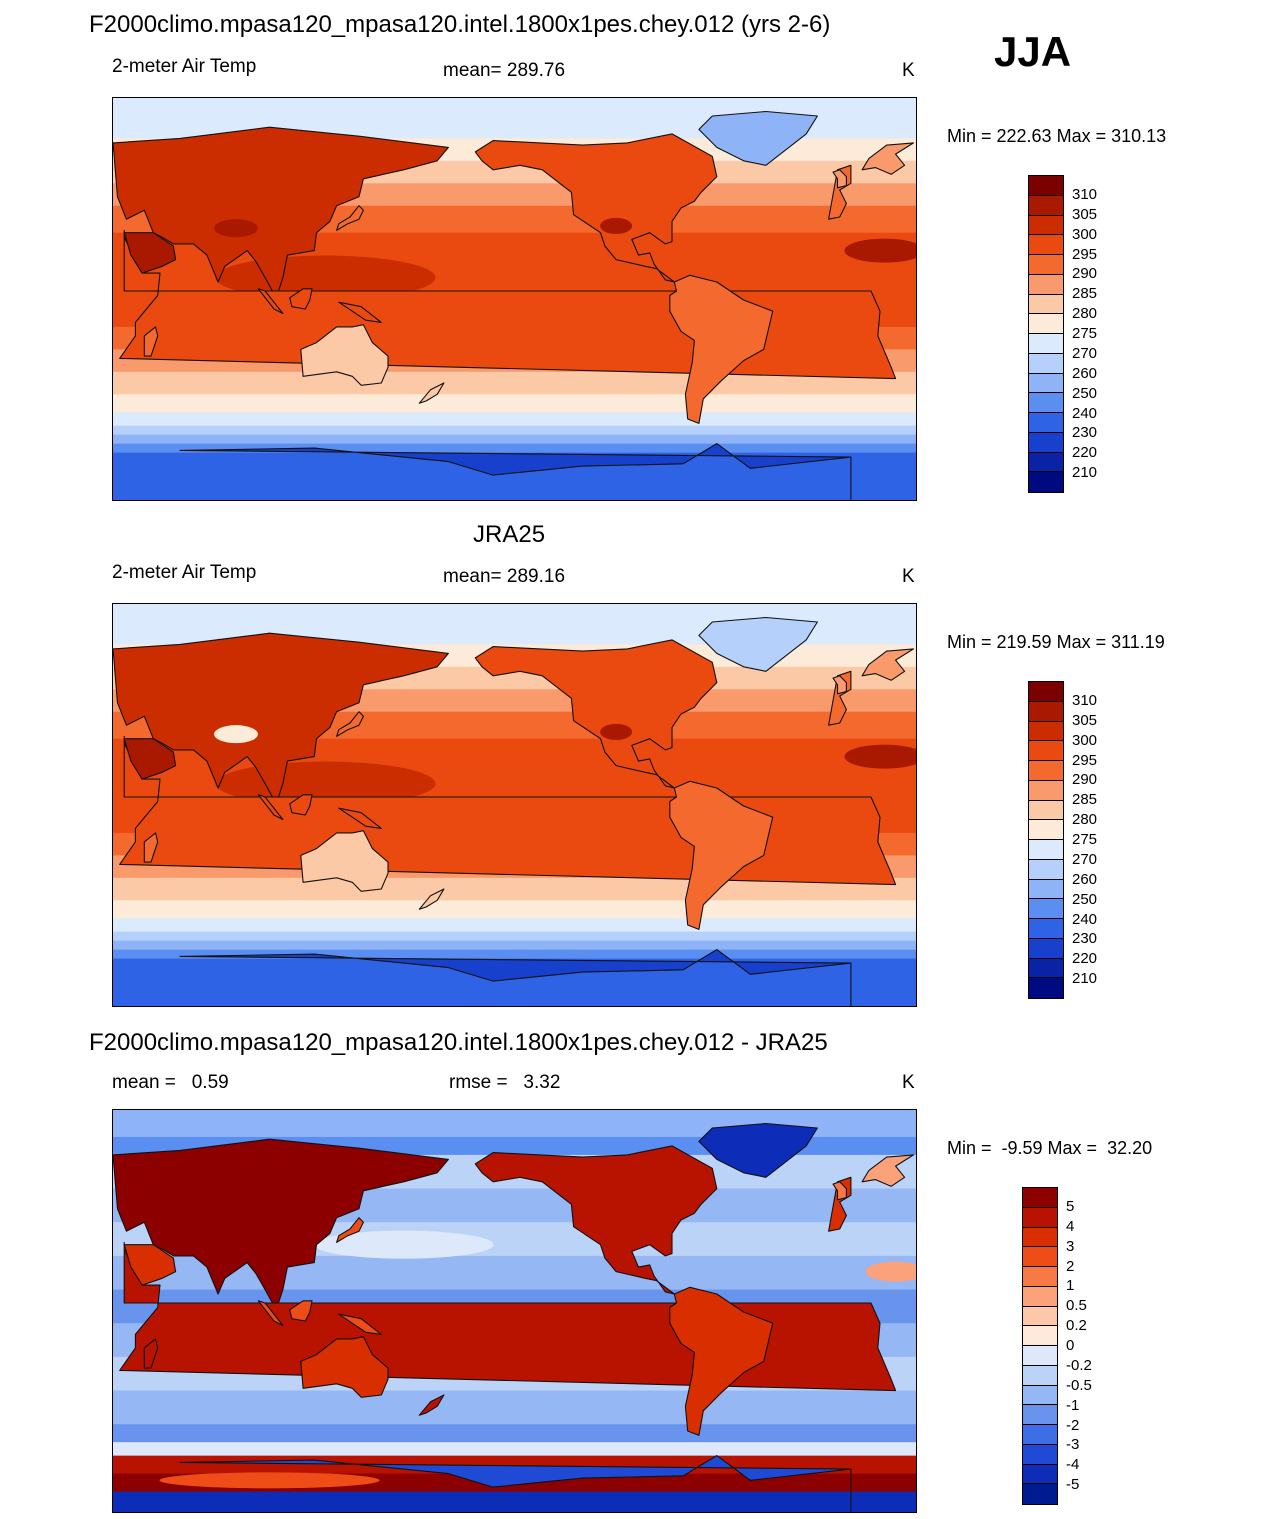  Describe the element at coordinates (758, 1150) in the screenshot. I see `landmass-greenland` at that location.